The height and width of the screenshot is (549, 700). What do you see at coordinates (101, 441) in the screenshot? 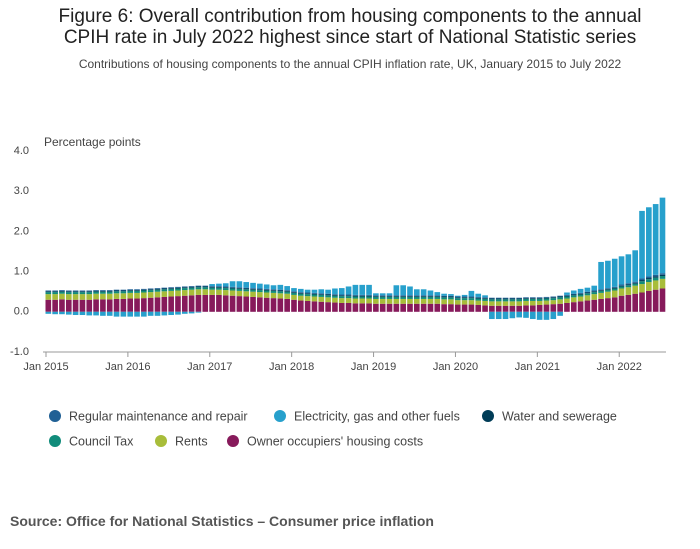
I see `legend-label: Council Tax` at bounding box center [101, 441].